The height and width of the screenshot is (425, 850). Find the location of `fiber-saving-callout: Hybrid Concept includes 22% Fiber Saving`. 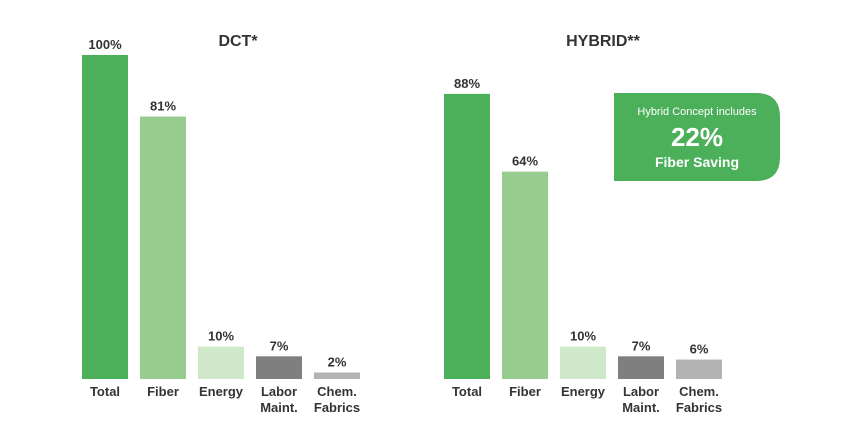

fiber-saving-callout: Hybrid Concept includes 22% Fiber Saving is located at coordinates (697, 137).